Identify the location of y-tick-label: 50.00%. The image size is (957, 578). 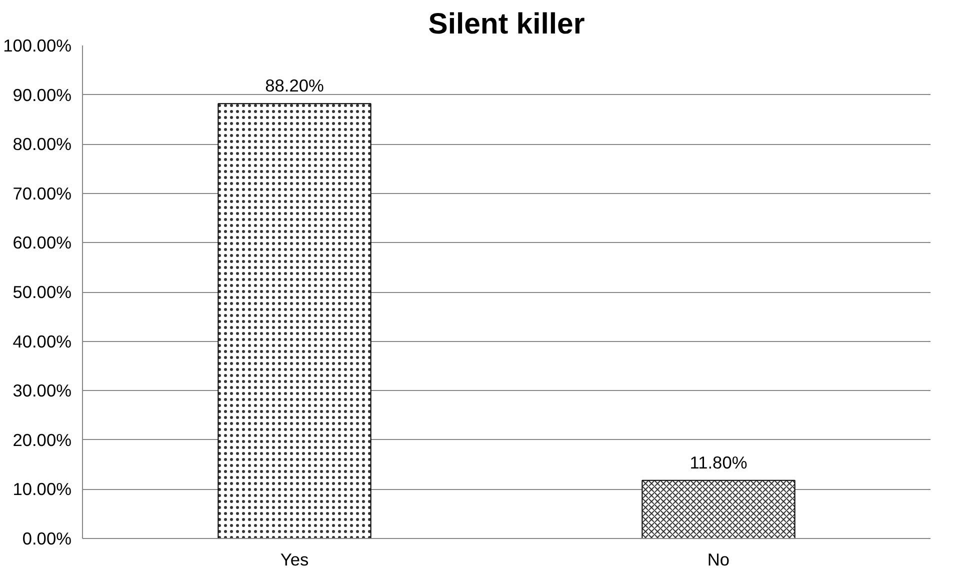
(42, 292).